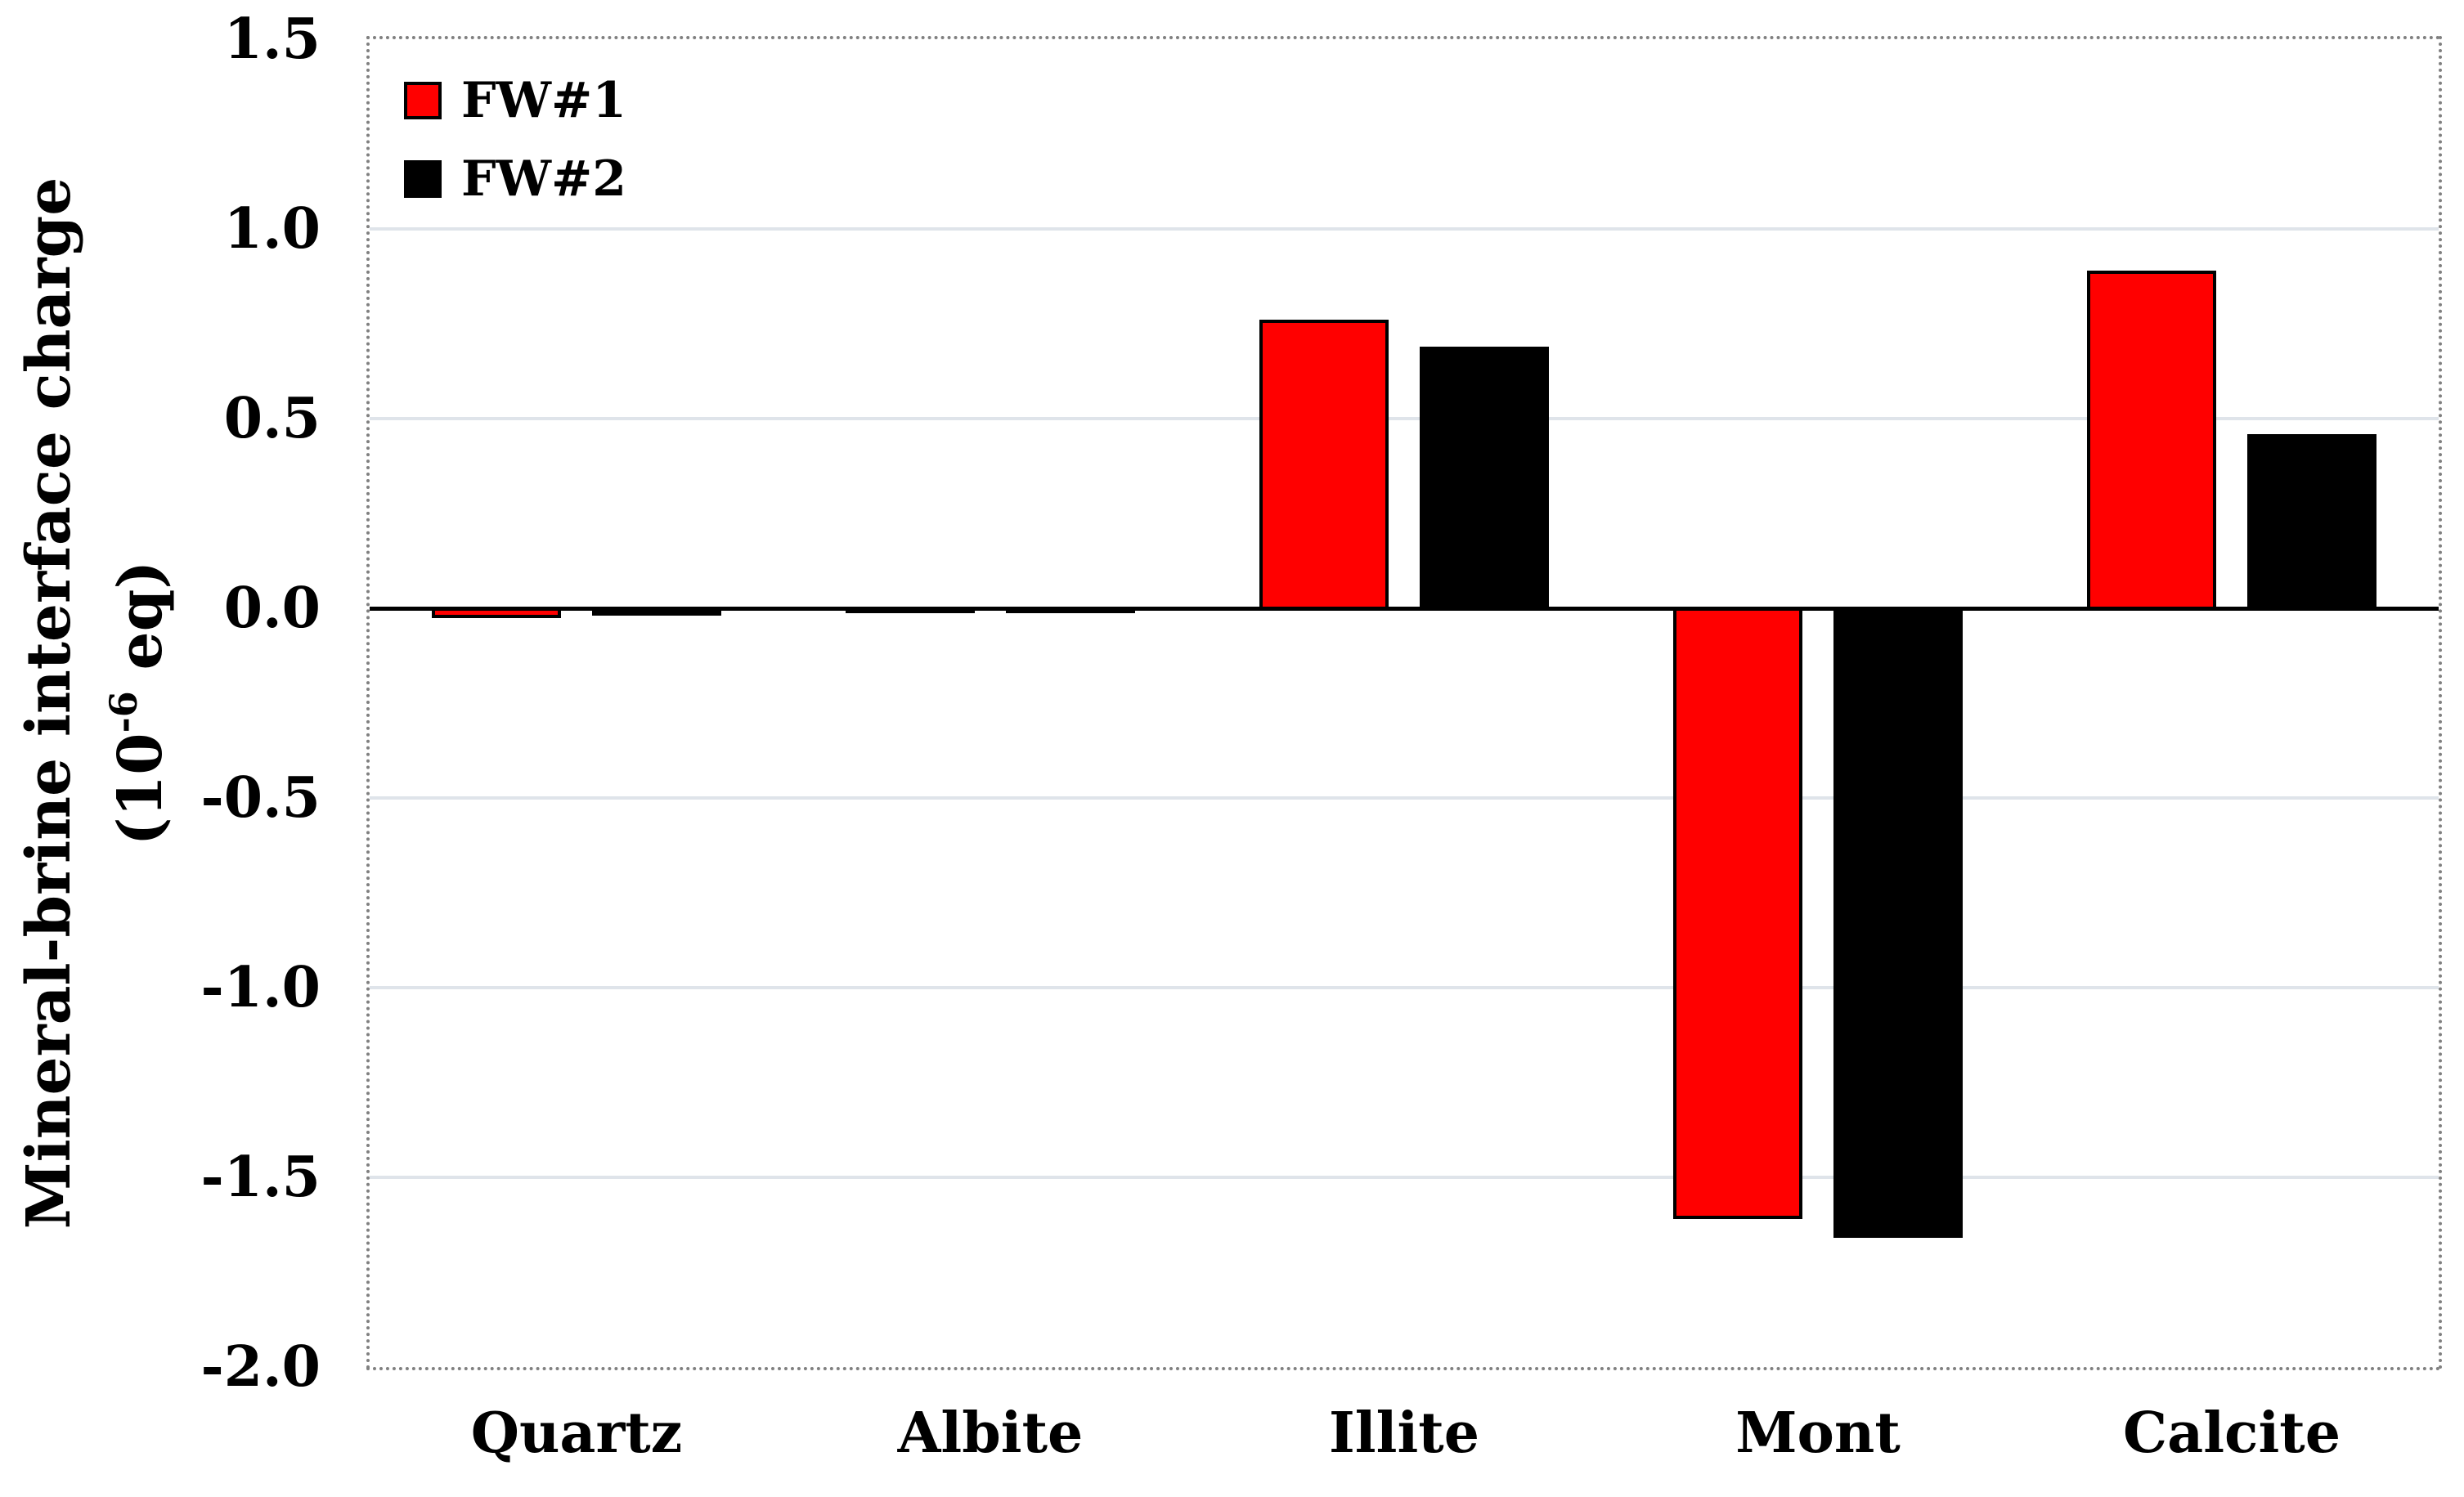  I want to click on legend-swatch-fw1, so click(423, 100).